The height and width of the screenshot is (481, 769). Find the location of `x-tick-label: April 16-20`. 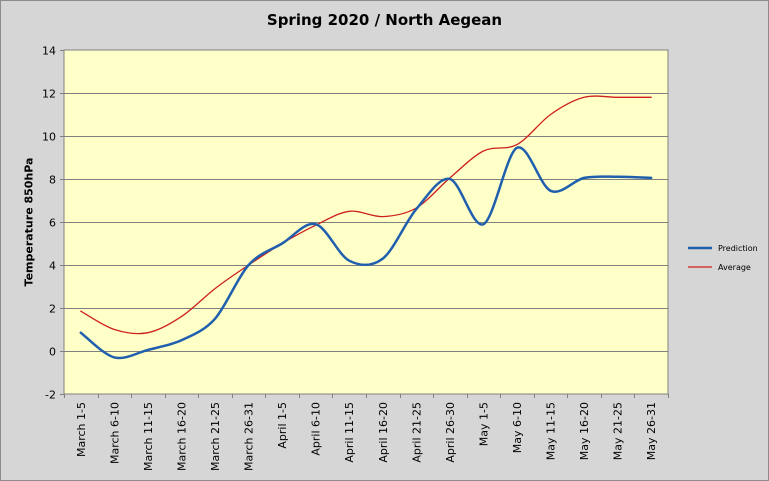

x-tick-label: April 16-20 is located at coordinates (383, 432).